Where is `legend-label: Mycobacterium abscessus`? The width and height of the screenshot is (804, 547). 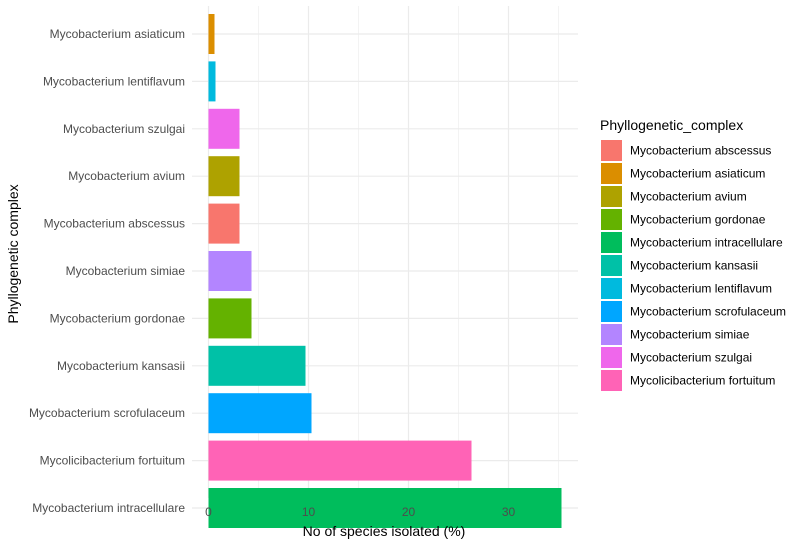
legend-label: Mycobacterium abscessus is located at coordinates (700, 151).